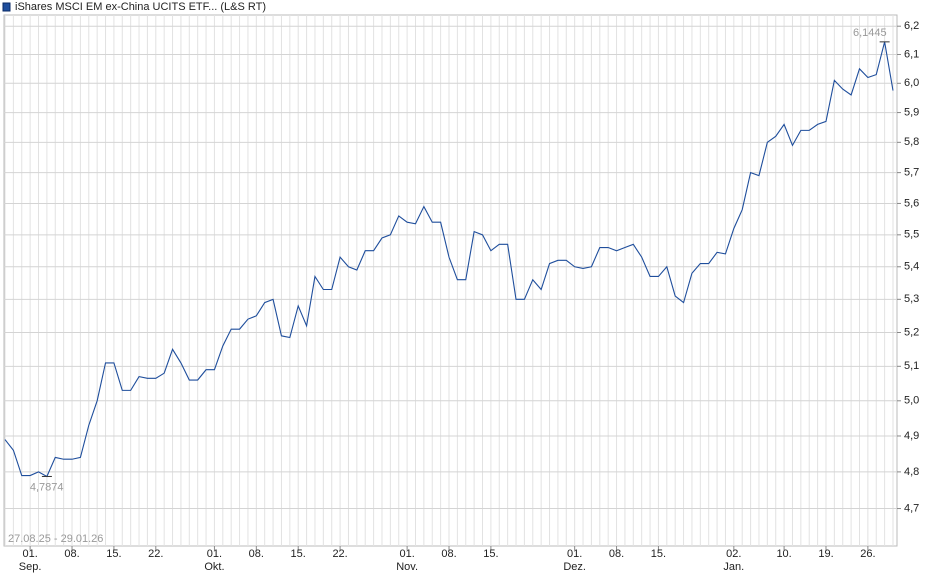  Describe the element at coordinates (911, 203) in the screenshot. I see `y-tick-label: 5,6` at that location.